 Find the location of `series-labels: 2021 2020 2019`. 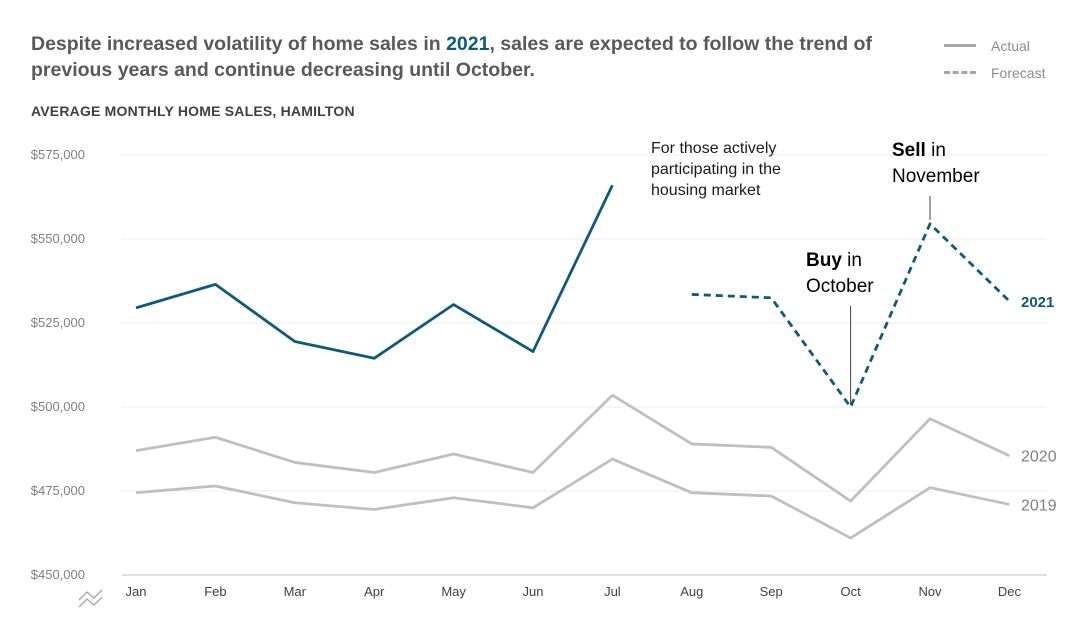

series-labels: 2021 2020 2019 is located at coordinates (1039, 404).